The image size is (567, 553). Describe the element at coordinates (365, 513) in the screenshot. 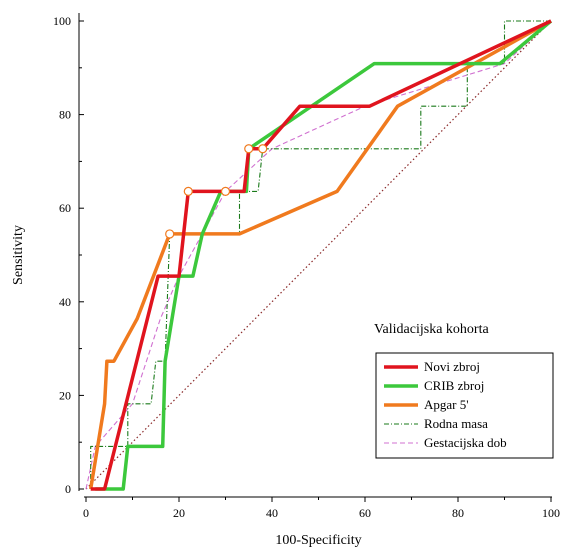

I see `x-tick-label: 60` at that location.